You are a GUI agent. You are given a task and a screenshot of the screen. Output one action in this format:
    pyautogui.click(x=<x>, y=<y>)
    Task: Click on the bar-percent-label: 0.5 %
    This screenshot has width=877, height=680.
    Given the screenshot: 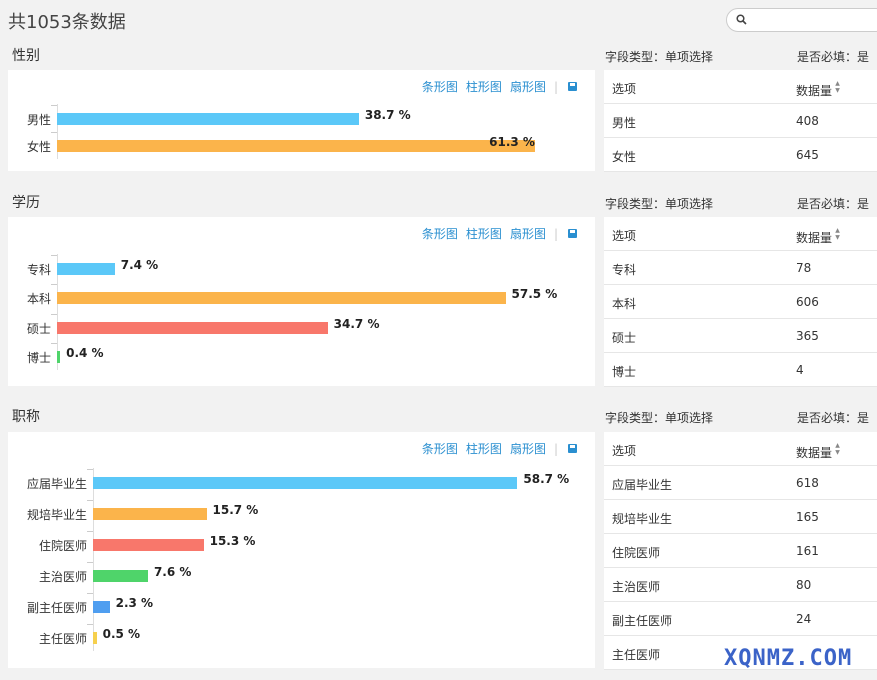 What is the action you would take?
    pyautogui.click(x=121, y=634)
    